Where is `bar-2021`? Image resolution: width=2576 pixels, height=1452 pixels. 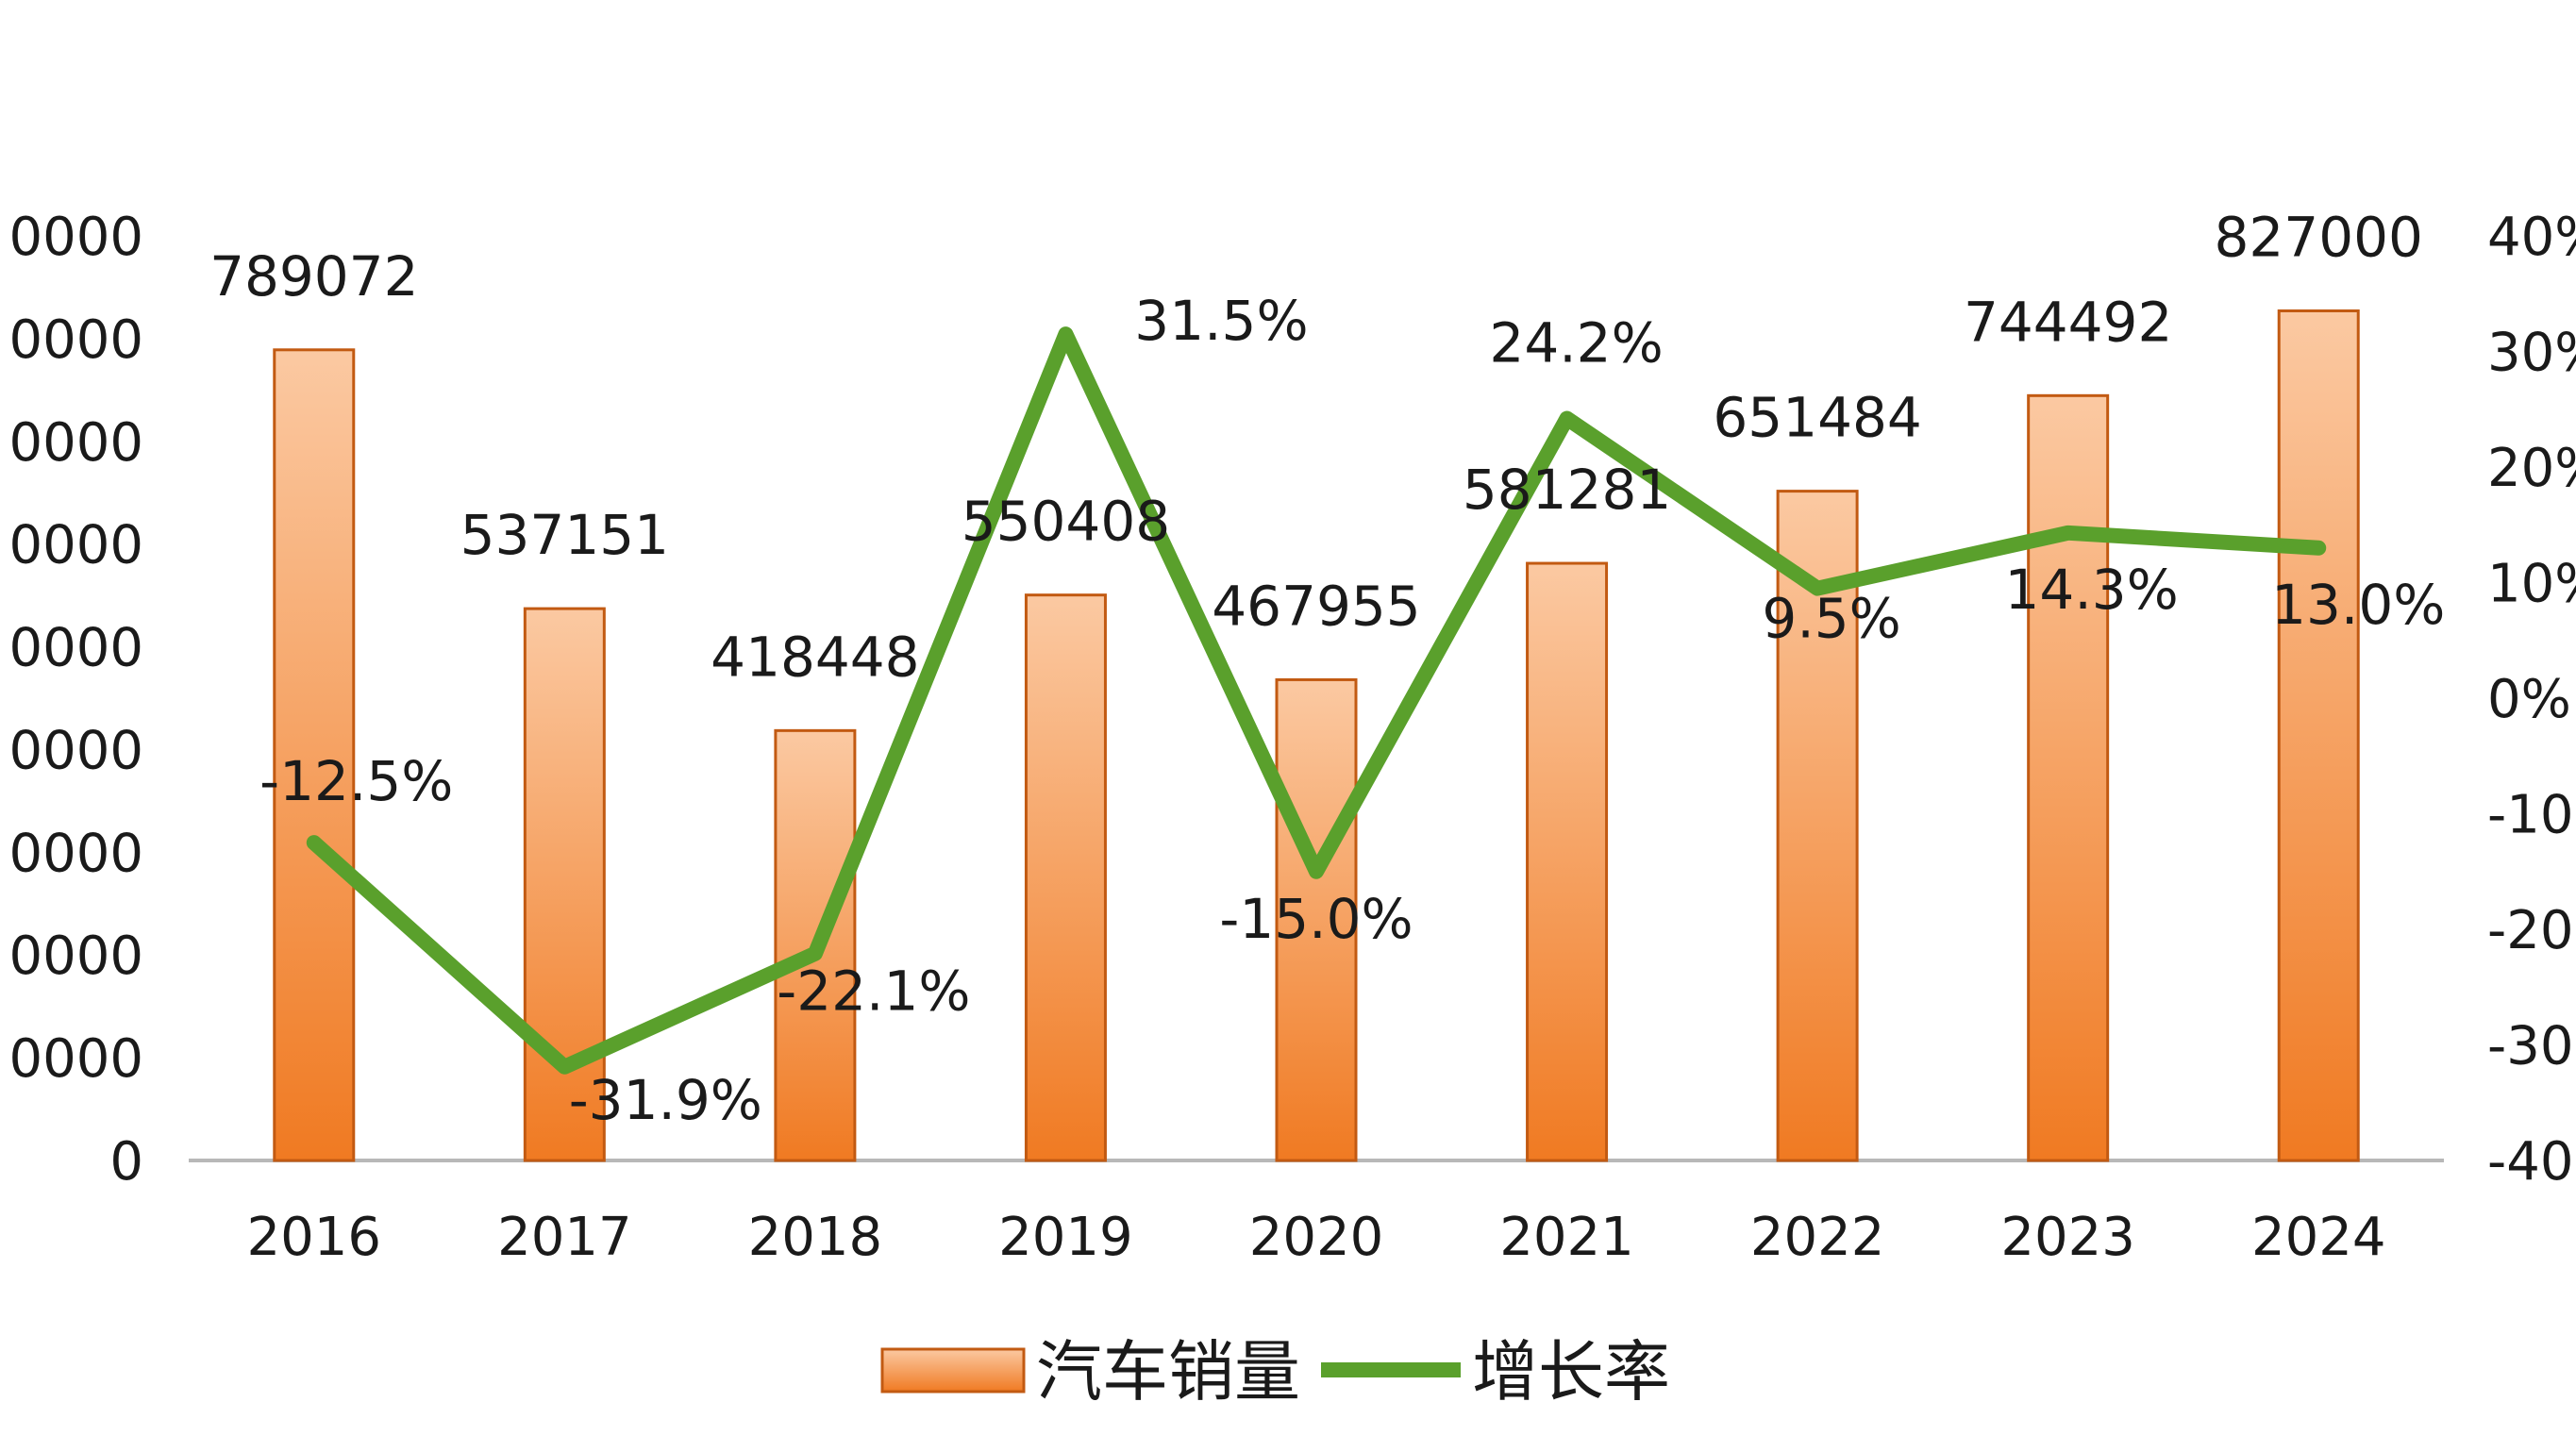
bar-2021 is located at coordinates (1567, 861).